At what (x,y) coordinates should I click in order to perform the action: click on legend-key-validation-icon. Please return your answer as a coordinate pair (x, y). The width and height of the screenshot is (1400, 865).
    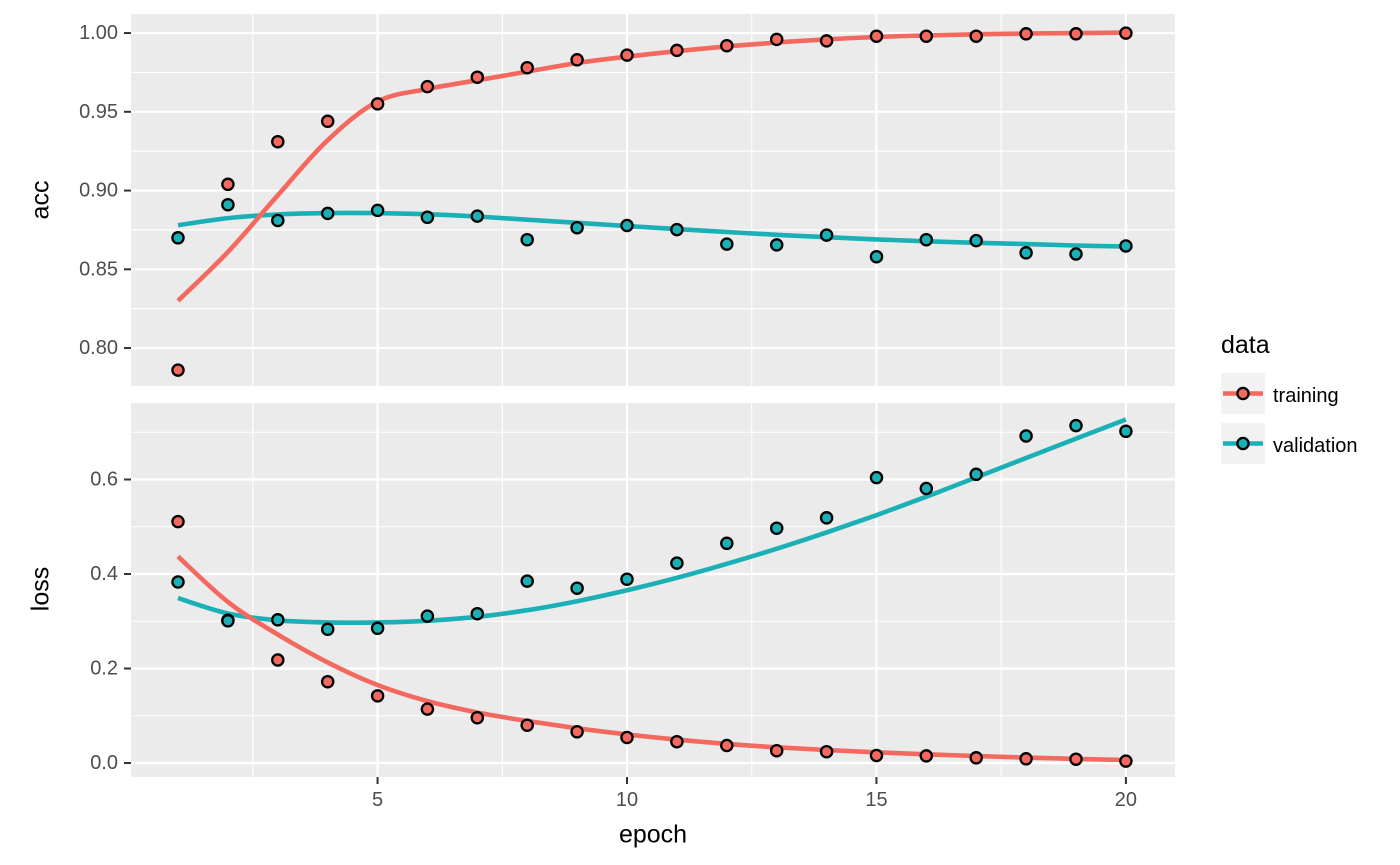
    Looking at the image, I should click on (1243, 446).